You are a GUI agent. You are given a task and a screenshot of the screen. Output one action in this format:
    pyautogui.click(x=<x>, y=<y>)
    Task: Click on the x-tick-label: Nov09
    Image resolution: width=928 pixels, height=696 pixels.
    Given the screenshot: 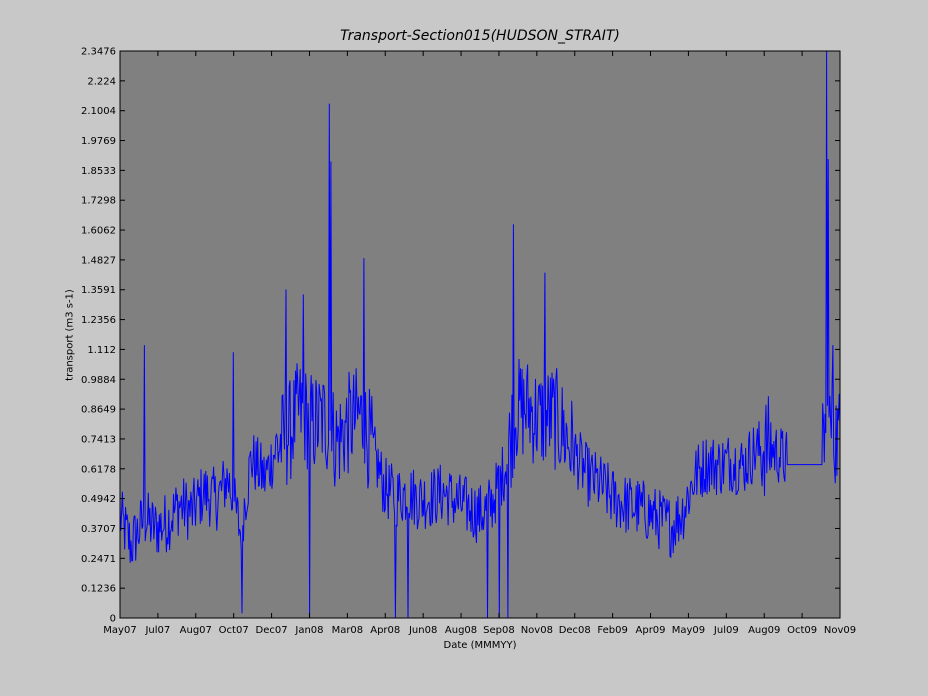 What is the action you would take?
    pyautogui.click(x=840, y=630)
    